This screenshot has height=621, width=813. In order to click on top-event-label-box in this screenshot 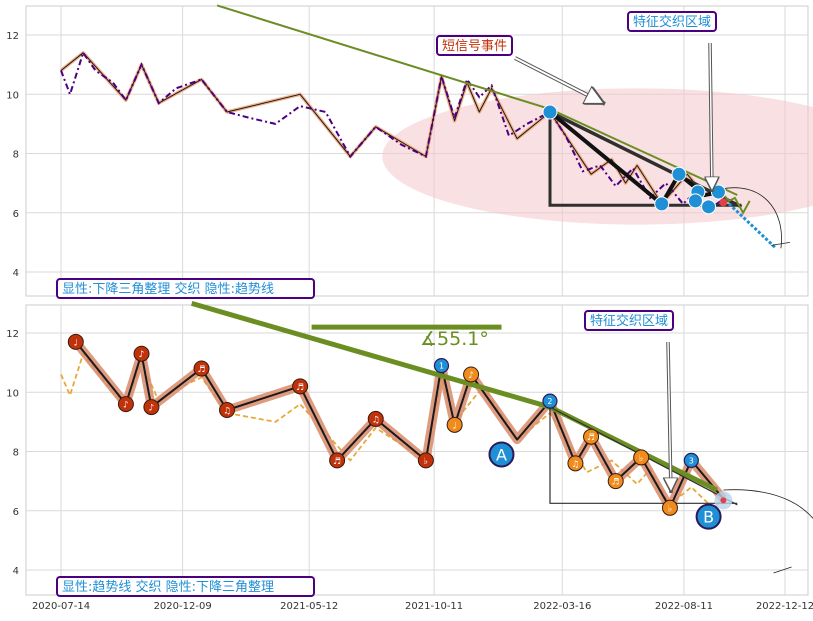, I will do `click(474, 45)`.